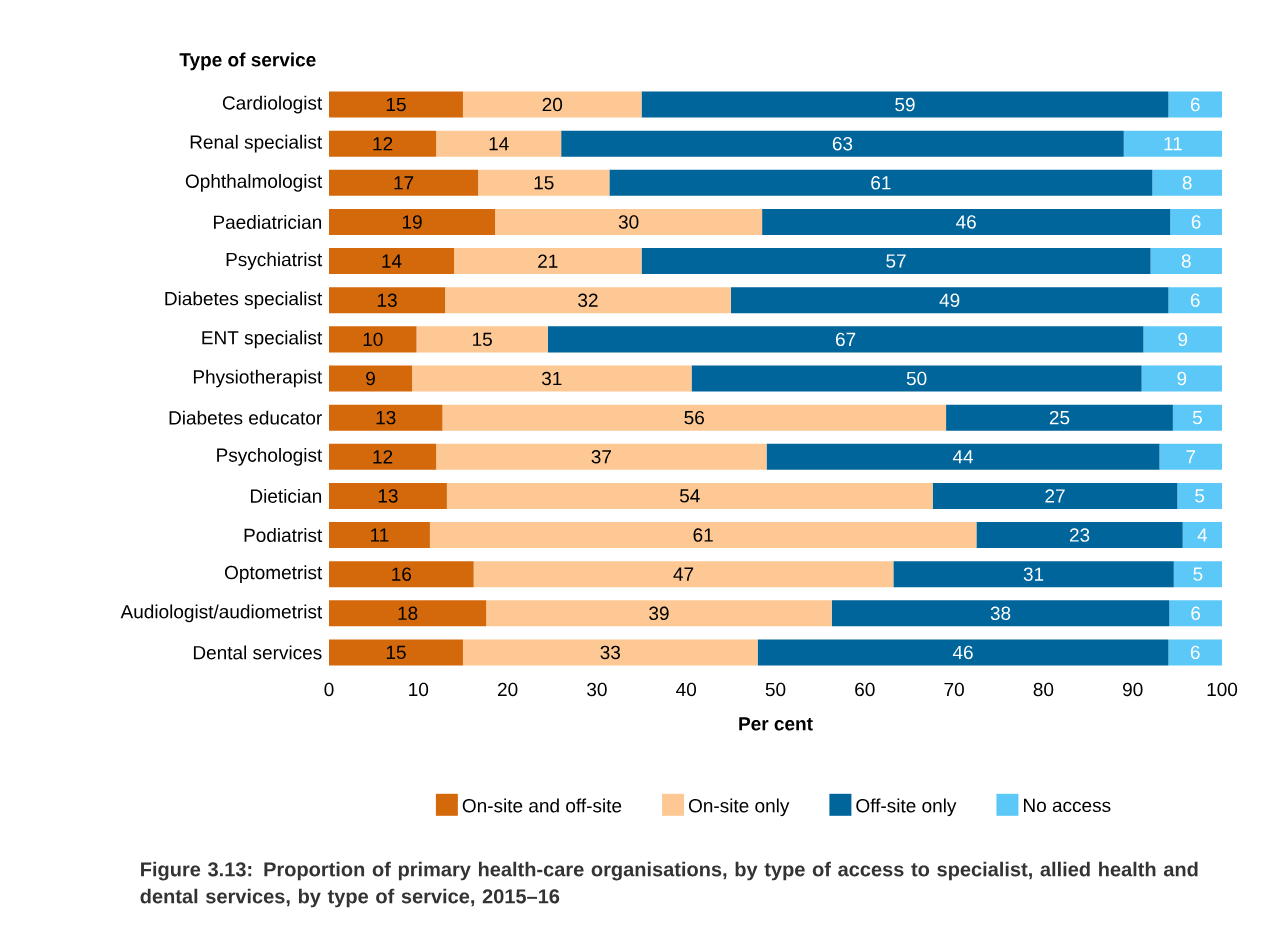 The image size is (1287, 939). What do you see at coordinates (1067, 805) in the screenshot?
I see `legend-label: No access` at bounding box center [1067, 805].